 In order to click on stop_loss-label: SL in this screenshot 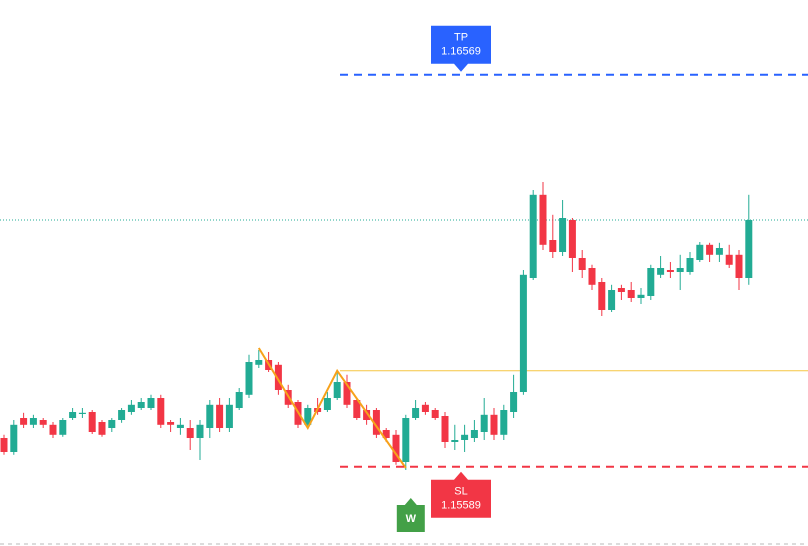, I will do `click(460, 492)`.